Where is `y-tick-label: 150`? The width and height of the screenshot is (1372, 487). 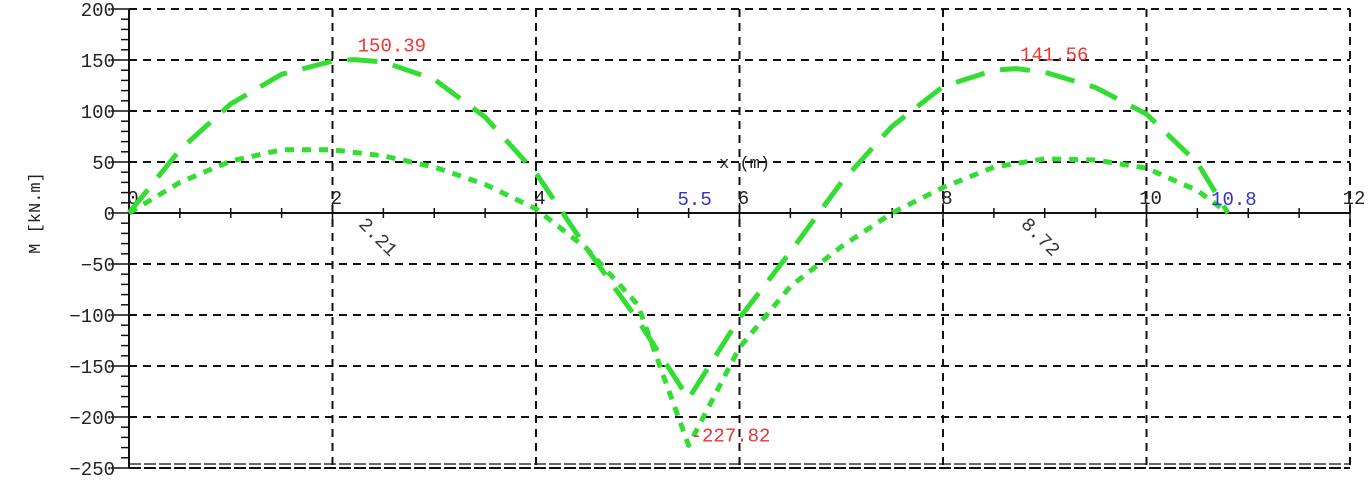 y-tick-label: 150 is located at coordinates (98, 62).